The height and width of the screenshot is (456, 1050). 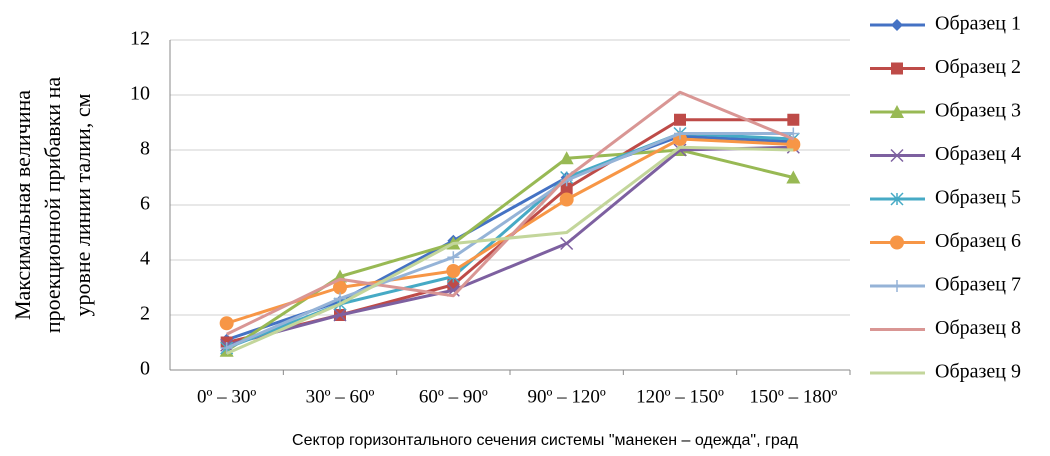 I want to click on y-tick-label: 0, so click(x=145, y=369).